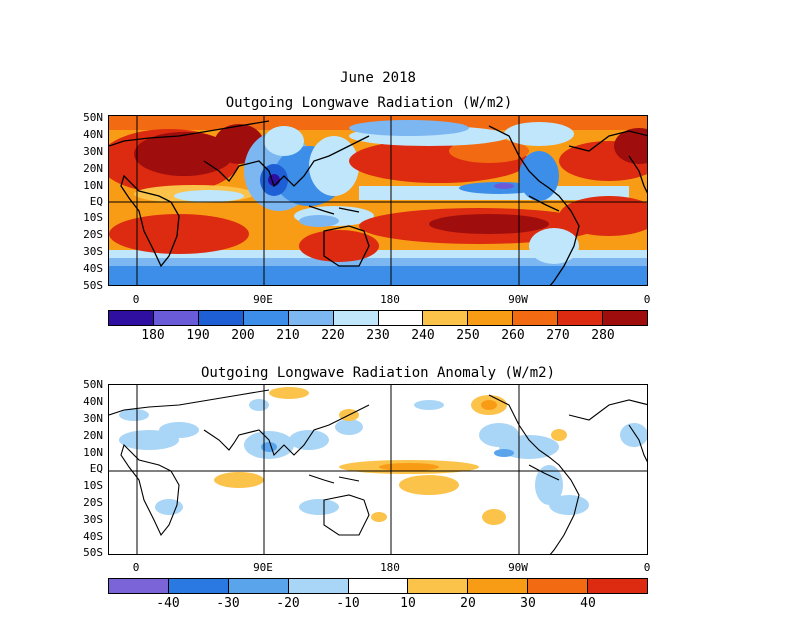 This screenshot has height=618, width=800. I want to click on colorbar-anomaly, so click(378, 586).